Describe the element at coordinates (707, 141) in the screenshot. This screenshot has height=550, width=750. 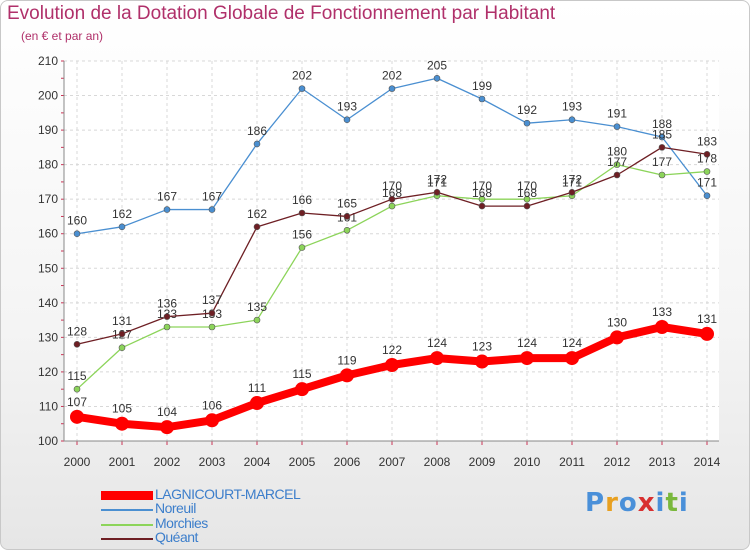
I see `data-label-qu-ant-2014: 183` at that location.